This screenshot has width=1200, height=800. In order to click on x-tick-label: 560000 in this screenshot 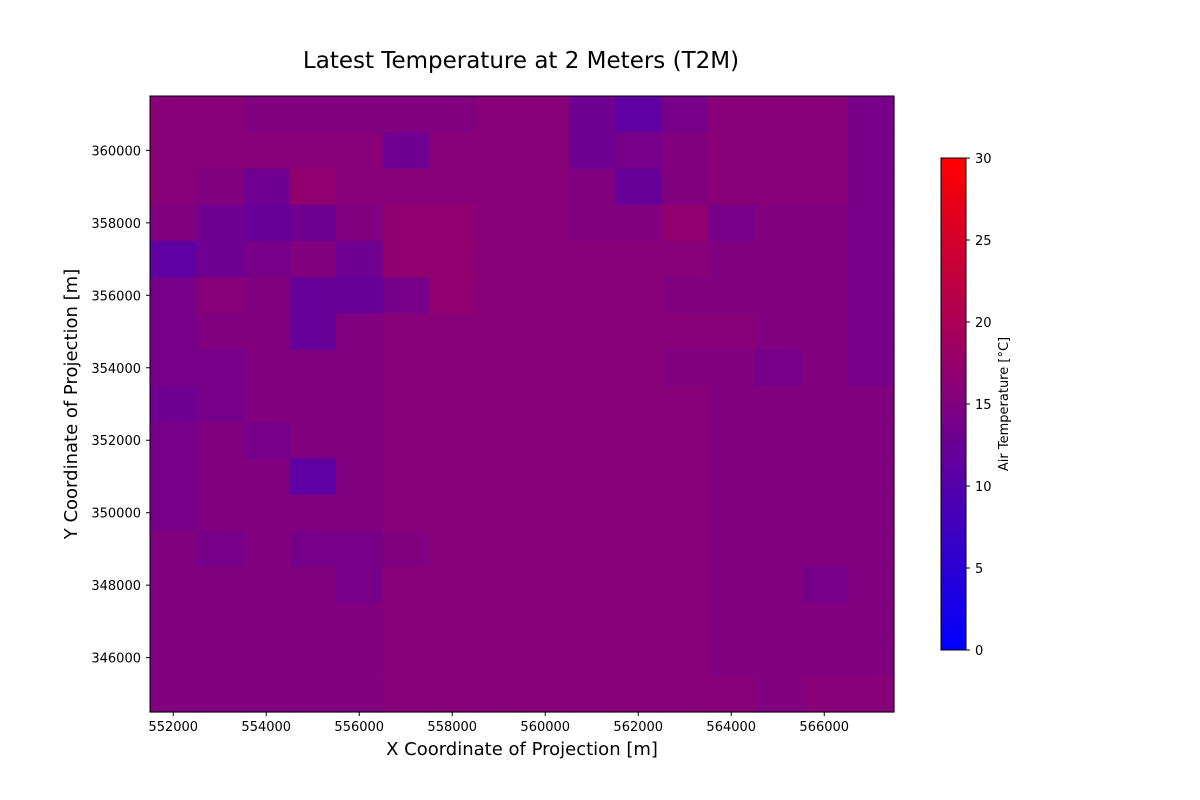, I will do `click(545, 727)`.